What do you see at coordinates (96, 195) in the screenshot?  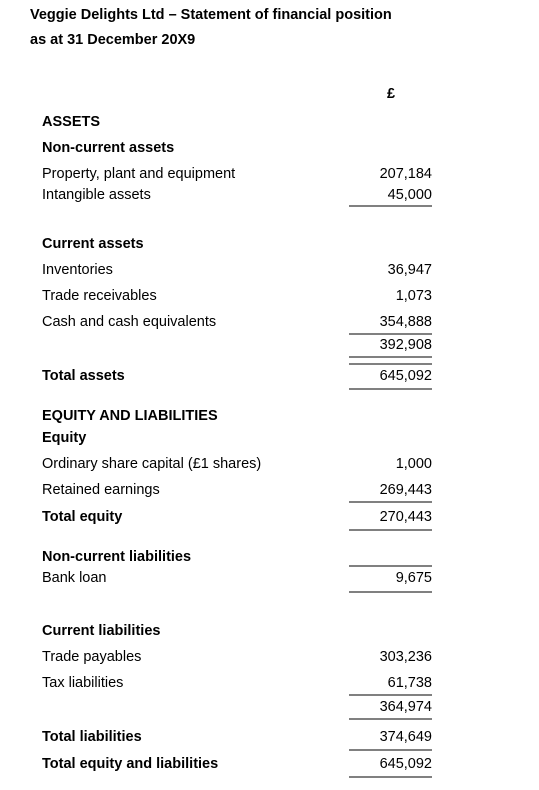 I see `row-label: Intangible assets` at bounding box center [96, 195].